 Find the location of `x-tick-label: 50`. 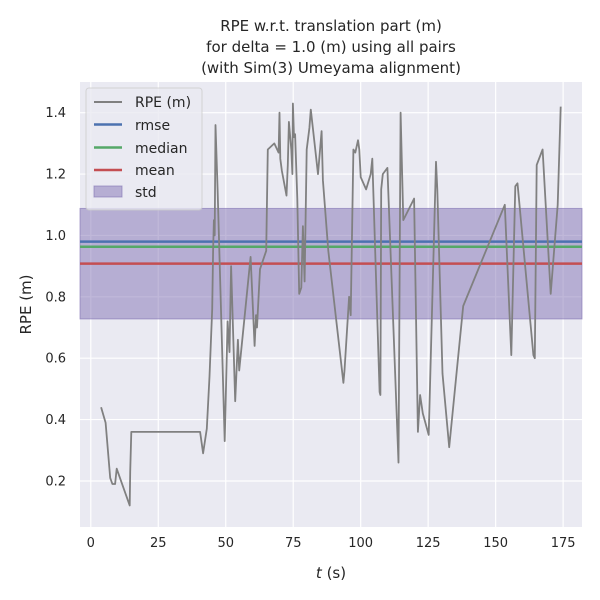

x-tick-label: 50 is located at coordinates (225, 543).